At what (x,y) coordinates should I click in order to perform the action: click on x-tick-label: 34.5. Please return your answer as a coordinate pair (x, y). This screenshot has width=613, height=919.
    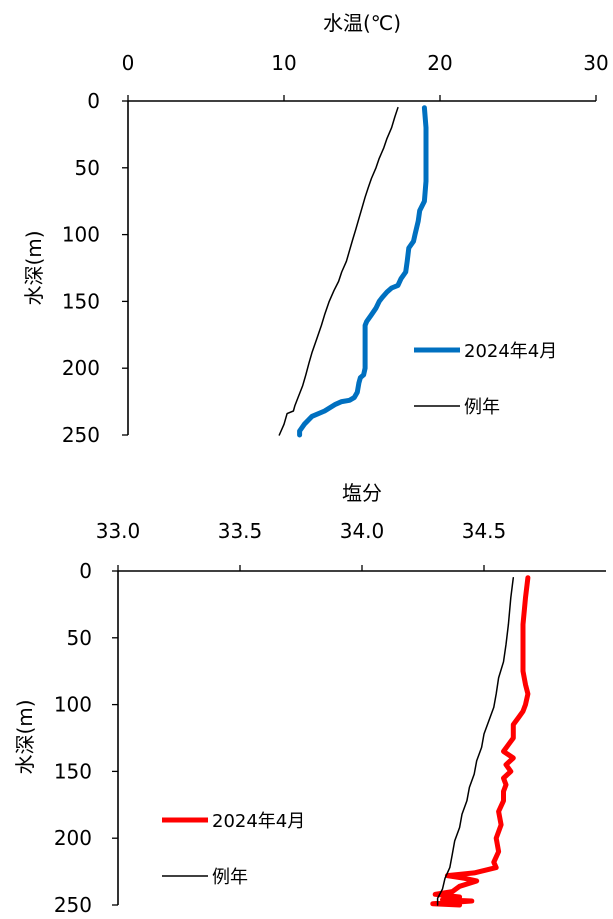
    Looking at the image, I should click on (484, 531).